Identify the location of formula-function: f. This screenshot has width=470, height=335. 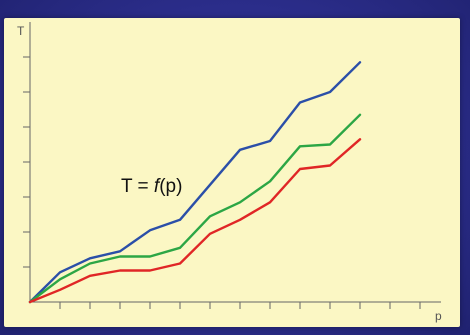
(157, 186).